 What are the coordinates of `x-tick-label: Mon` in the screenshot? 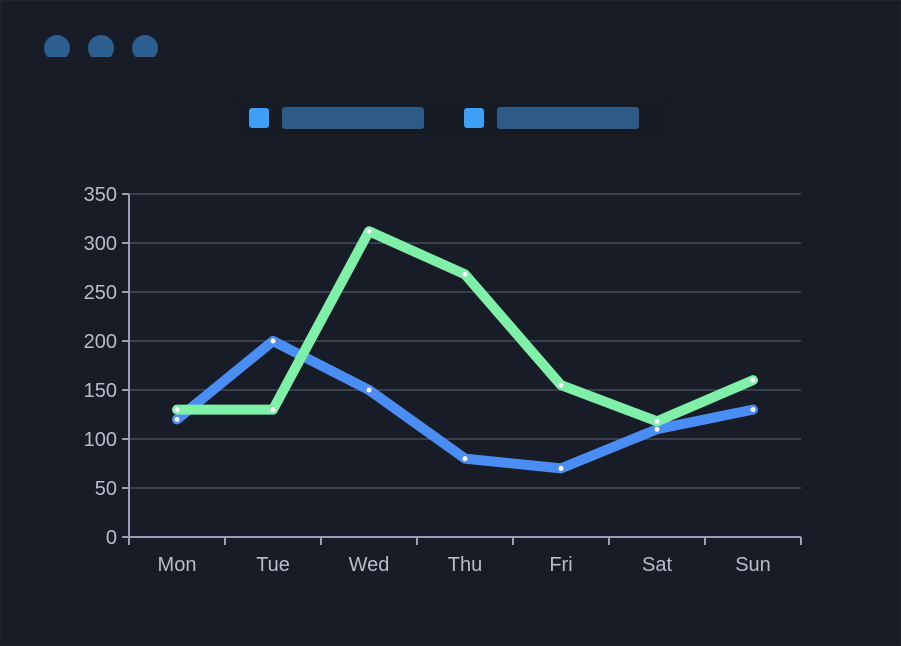 It's located at (177, 565).